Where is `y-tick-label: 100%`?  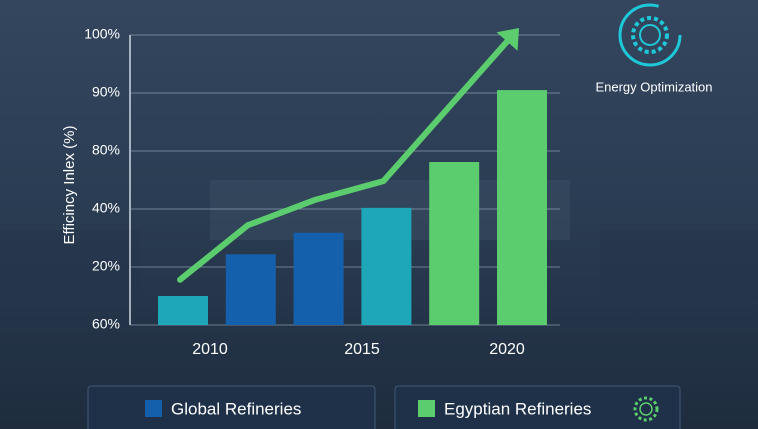
y-tick-label: 100% is located at coordinates (102, 34).